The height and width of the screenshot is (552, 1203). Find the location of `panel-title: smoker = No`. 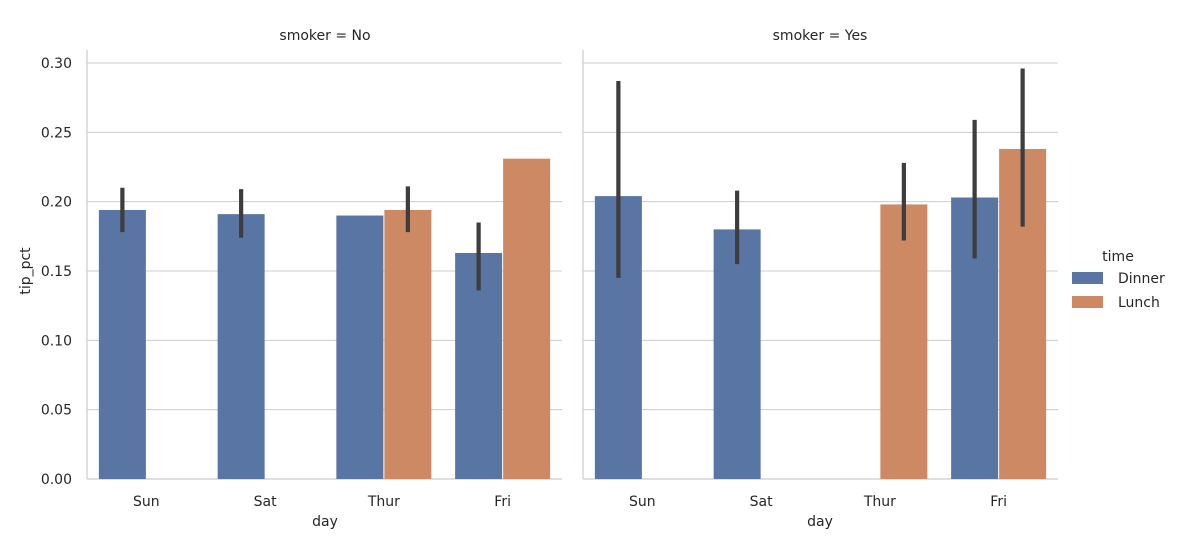

panel-title: smoker = No is located at coordinates (324, 36).